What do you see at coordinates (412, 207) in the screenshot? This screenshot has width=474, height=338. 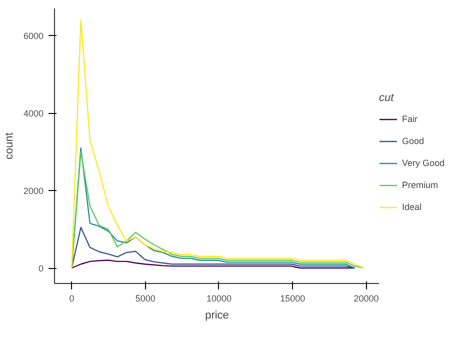 I see `legend-label: Ideal` at bounding box center [412, 207].